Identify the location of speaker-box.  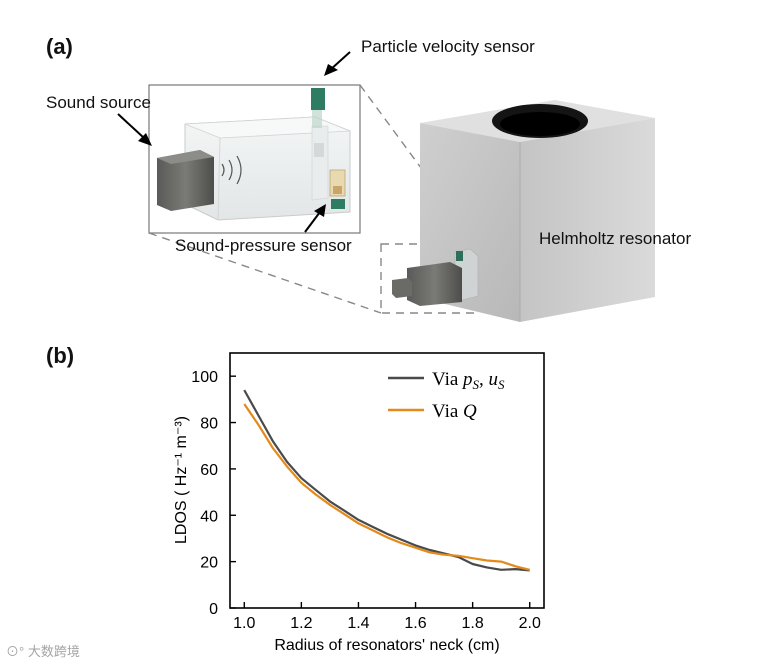
(185, 180).